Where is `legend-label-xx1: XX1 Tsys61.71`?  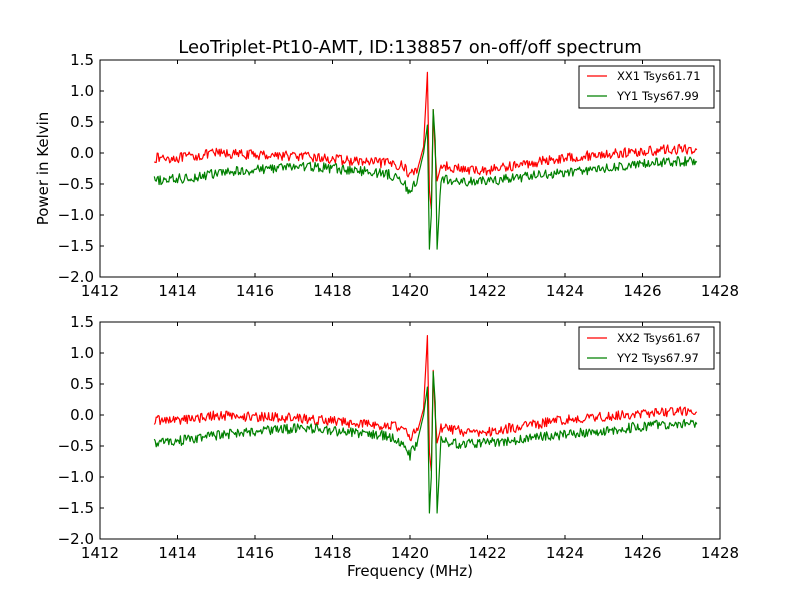
legend-label-xx1: XX1 Tsys61.71 is located at coordinates (659, 76).